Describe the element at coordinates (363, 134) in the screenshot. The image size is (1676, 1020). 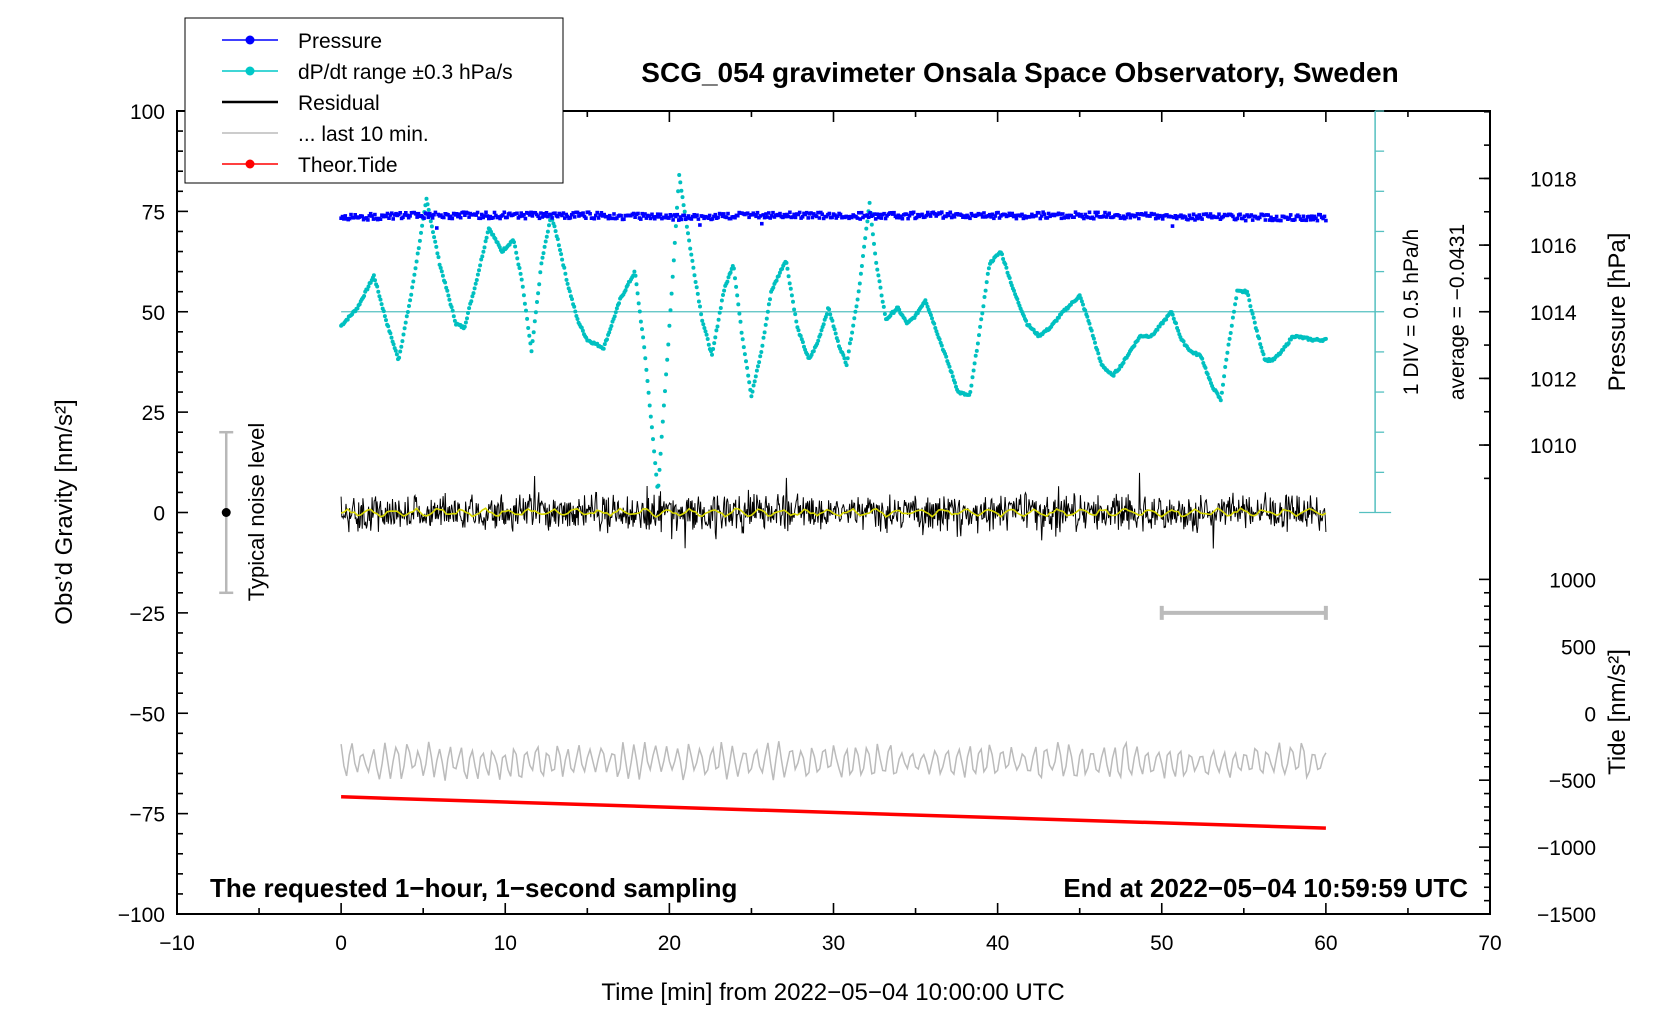
I see `legend-label: ... last 10 min.` at that location.